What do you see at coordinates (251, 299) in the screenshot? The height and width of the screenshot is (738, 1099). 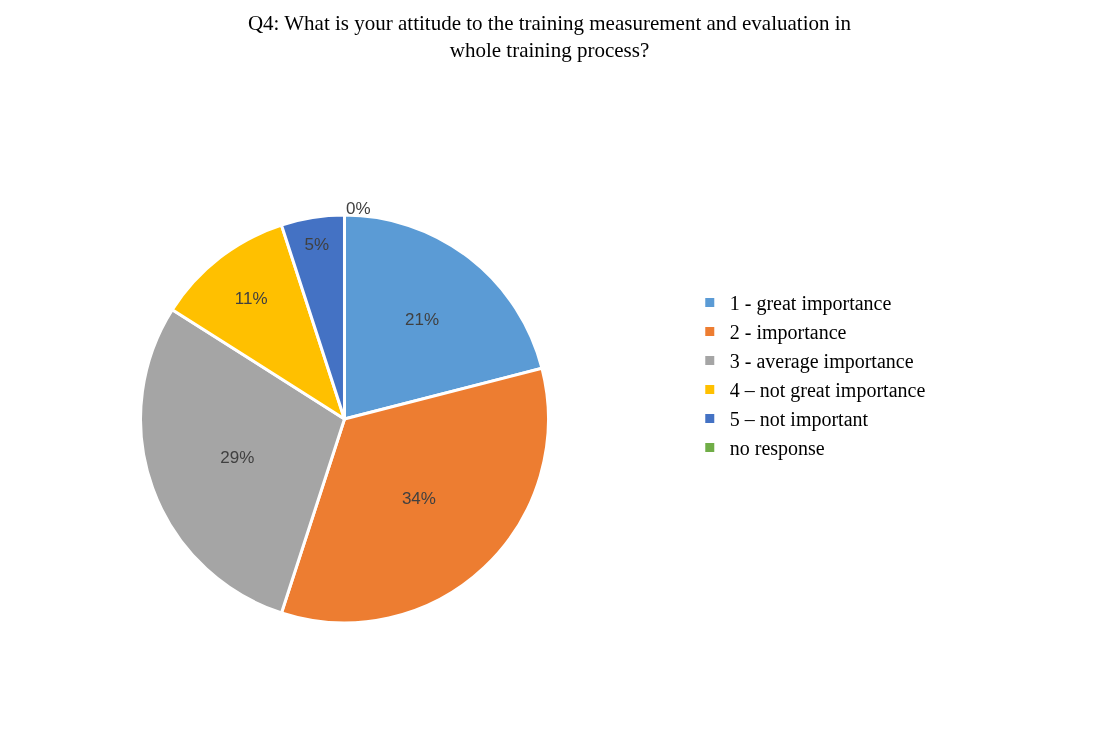 I see `data-label: 11%` at bounding box center [251, 299].